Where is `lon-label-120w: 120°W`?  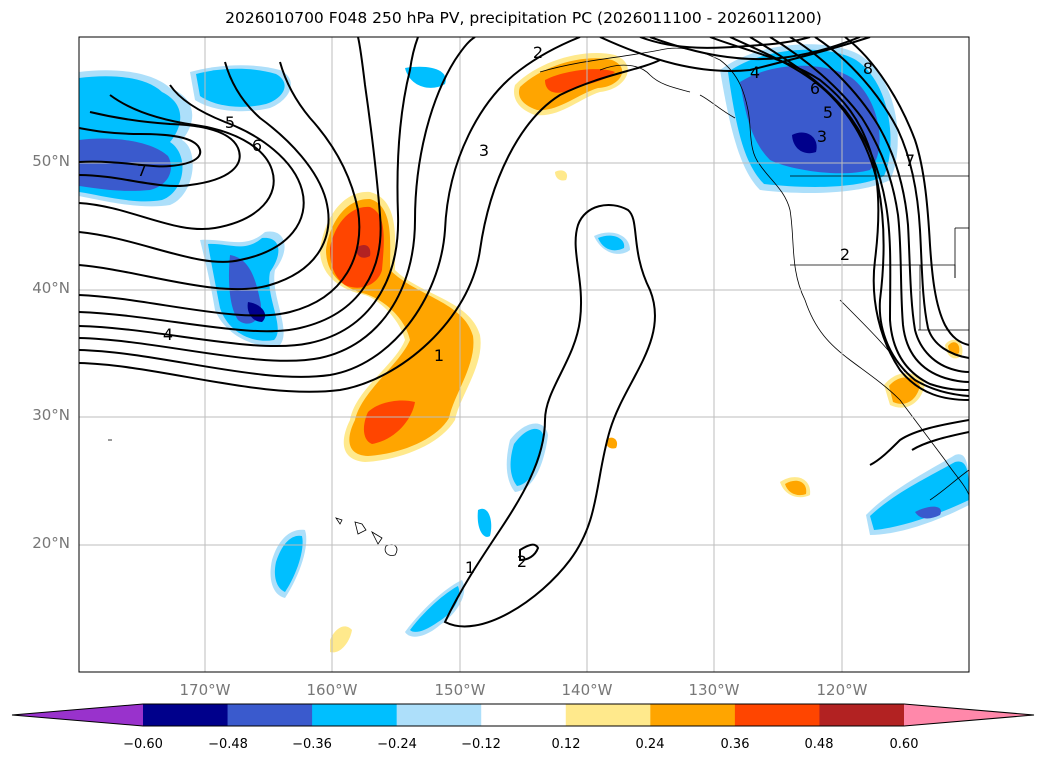 lon-label-120w: 120°W is located at coordinates (842, 690).